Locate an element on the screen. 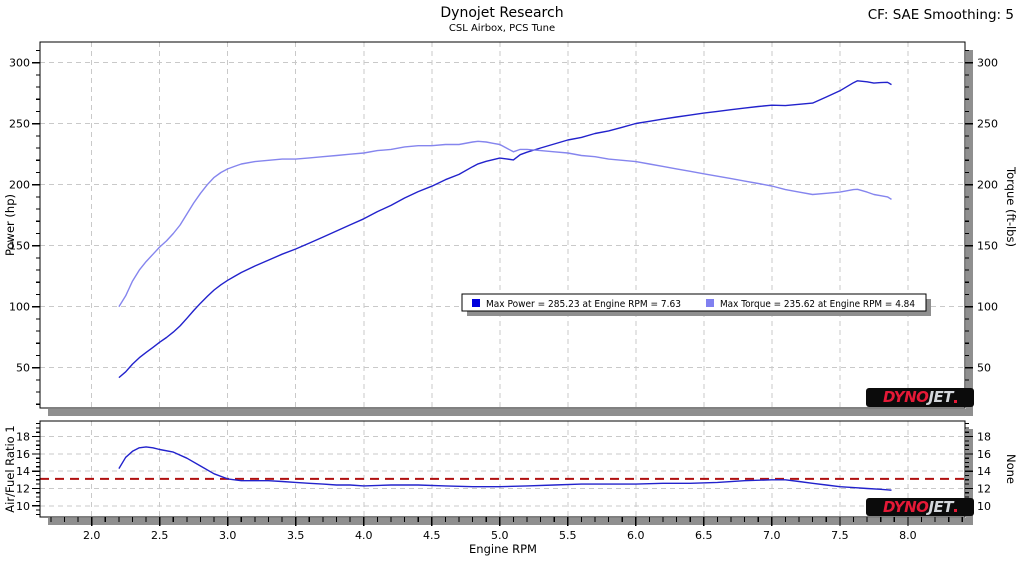 The height and width of the screenshot is (576, 1024). x-tick-label: 6.5 is located at coordinates (704, 535).